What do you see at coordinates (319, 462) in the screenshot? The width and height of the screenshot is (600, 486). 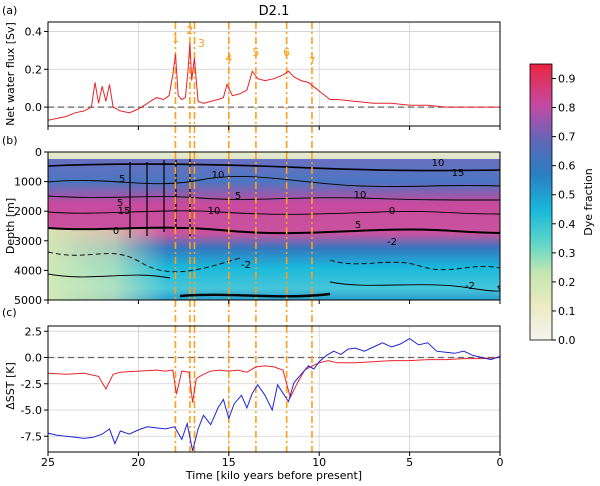 I see `x-tick-label: 10` at bounding box center [319, 462].